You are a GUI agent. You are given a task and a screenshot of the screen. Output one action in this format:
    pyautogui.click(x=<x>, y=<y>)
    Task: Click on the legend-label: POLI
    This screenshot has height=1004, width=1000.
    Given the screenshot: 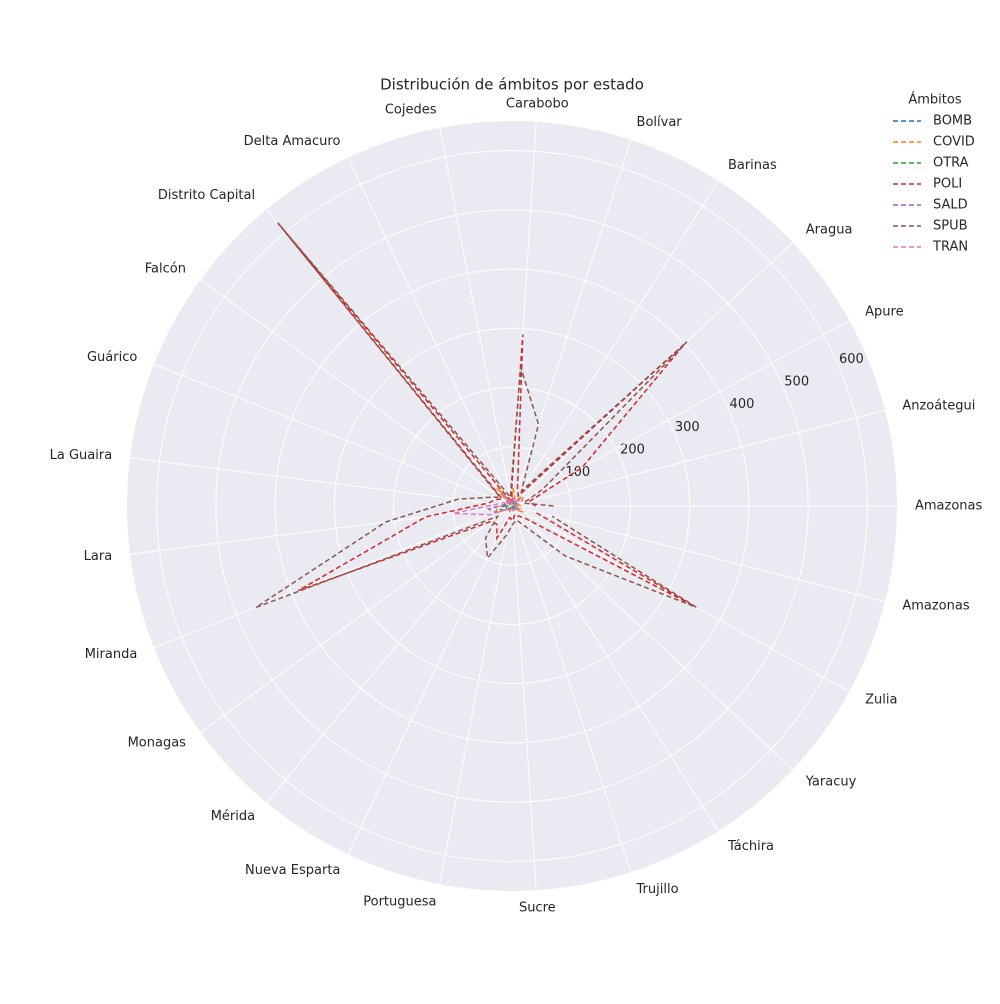 What is the action you would take?
    pyautogui.click(x=947, y=184)
    